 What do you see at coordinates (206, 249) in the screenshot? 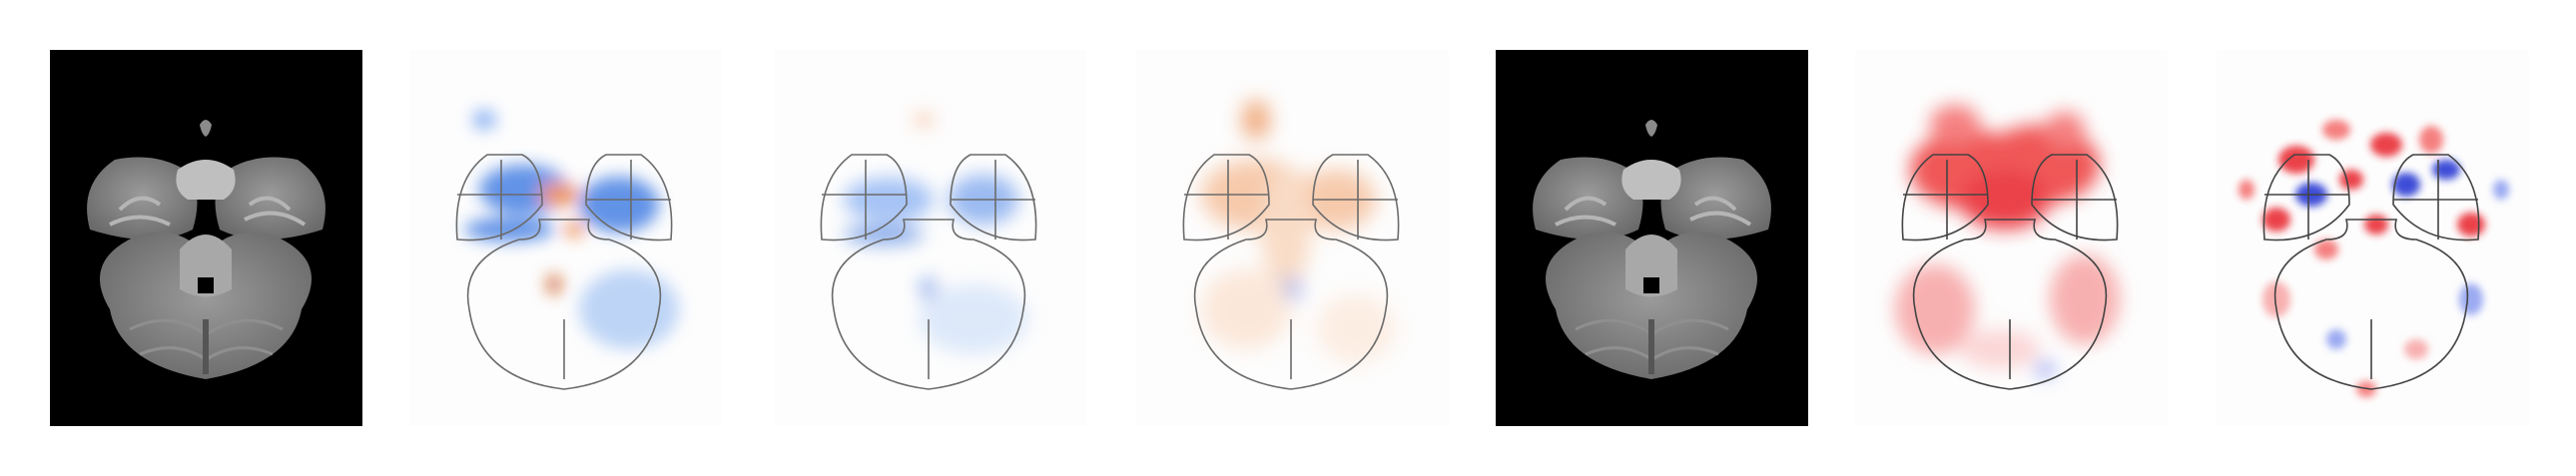
I see `brain-anatomy-image` at bounding box center [206, 249].